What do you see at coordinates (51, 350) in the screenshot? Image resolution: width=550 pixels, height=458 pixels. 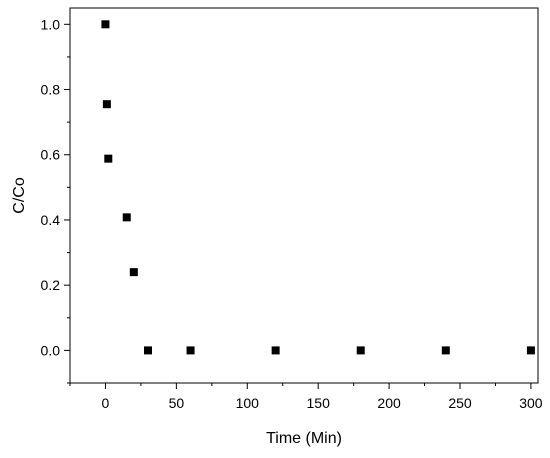 I see `y-tick-label: 0.0` at bounding box center [51, 350].